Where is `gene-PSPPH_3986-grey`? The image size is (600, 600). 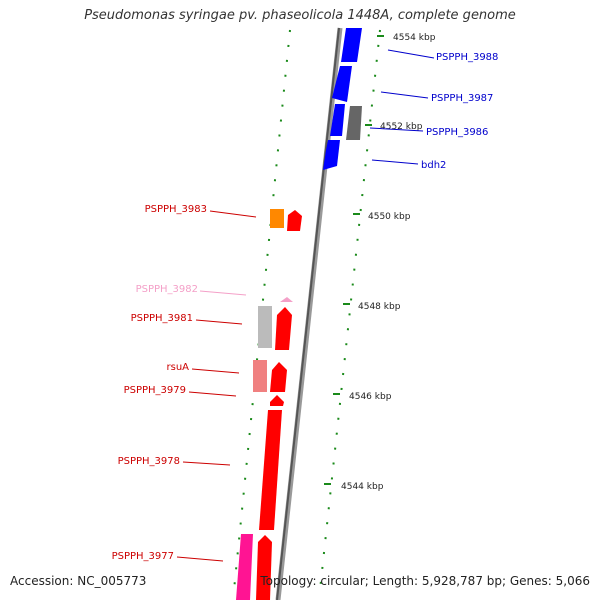 gene-PSPPH_3986-grey is located at coordinates (354, 123).